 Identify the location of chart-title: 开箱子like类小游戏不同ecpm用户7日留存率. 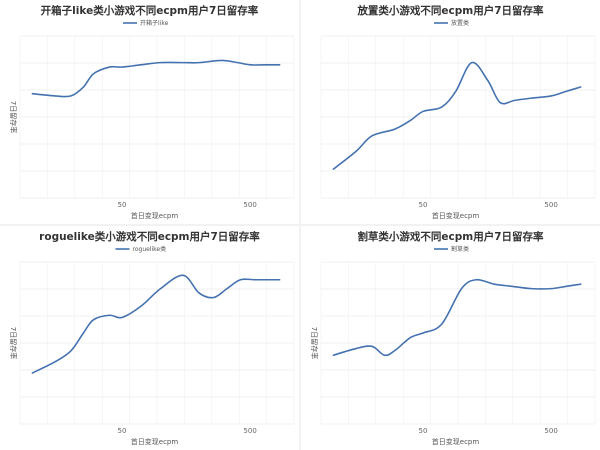
(150, 10).